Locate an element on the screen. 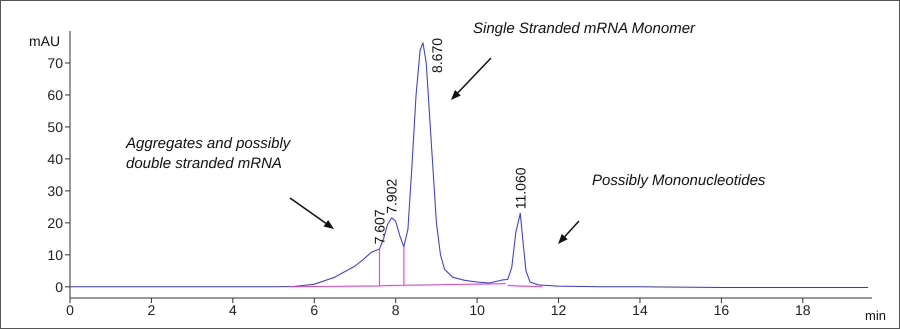 This screenshot has height=329, width=900. x-tick-label: 0 is located at coordinates (70, 310).